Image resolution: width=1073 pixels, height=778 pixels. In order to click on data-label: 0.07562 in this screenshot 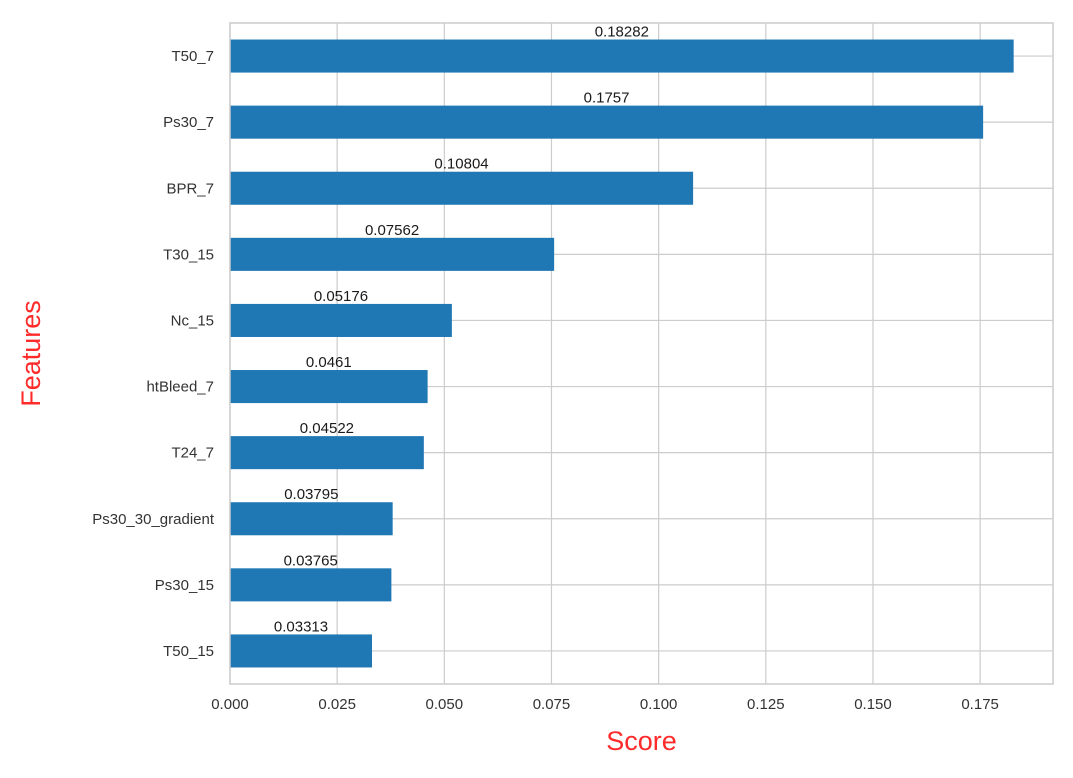, I will do `click(392, 230)`.